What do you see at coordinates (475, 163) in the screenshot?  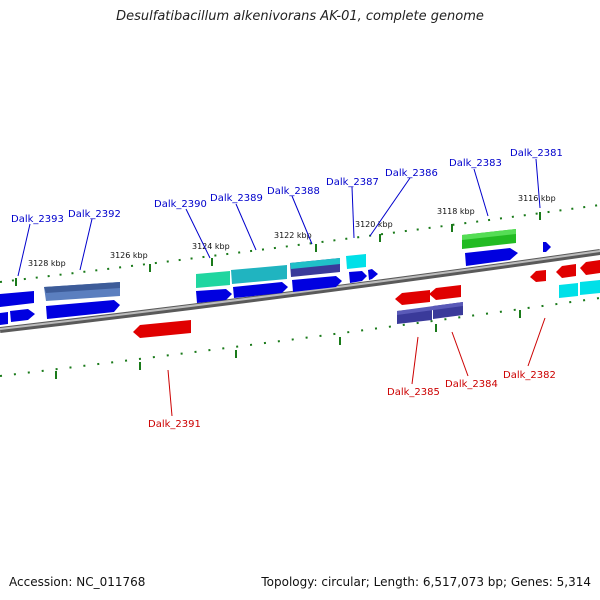 I see `gene-label: Dalk_2383` at bounding box center [475, 163].